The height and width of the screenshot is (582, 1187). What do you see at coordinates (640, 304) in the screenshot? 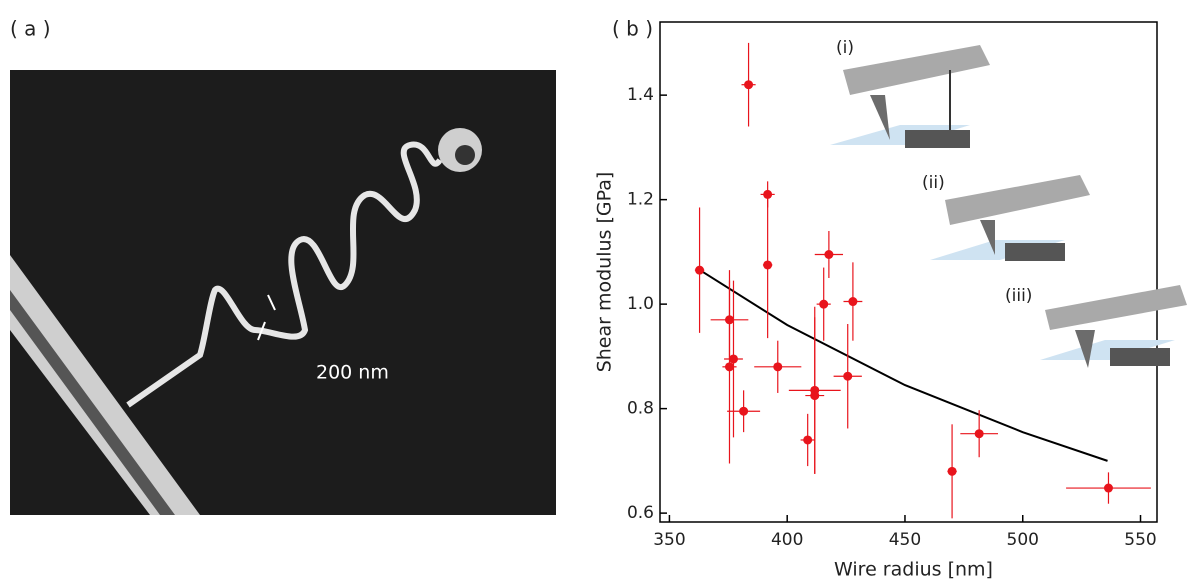
I see `y-tick-label: 1.0` at bounding box center [640, 304].